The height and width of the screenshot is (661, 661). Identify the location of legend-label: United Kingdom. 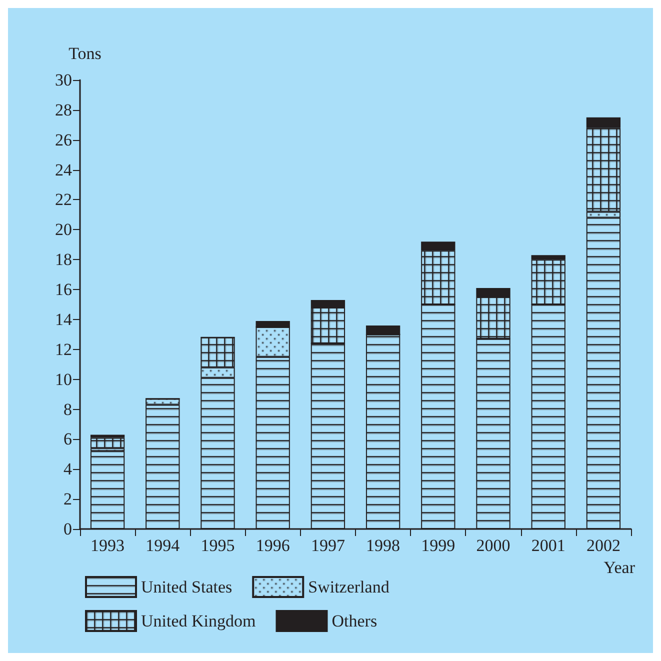
(198, 621).